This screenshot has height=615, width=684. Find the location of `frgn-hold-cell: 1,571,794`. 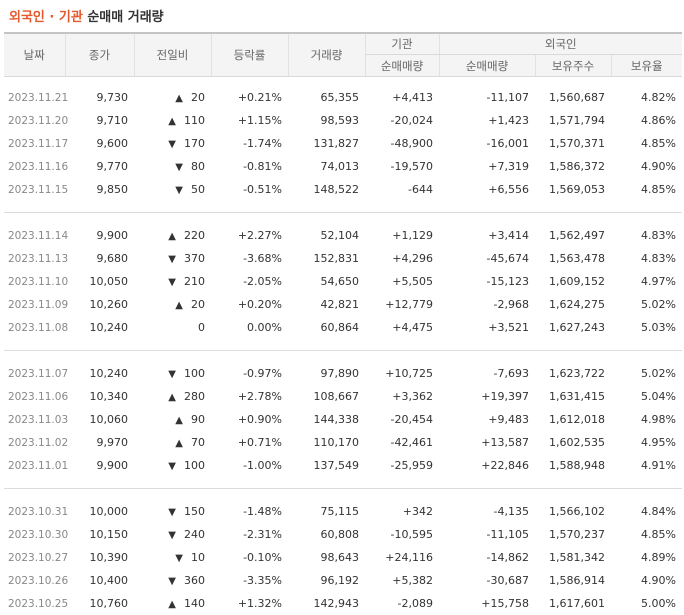

frgn-hold-cell: 1,571,794 is located at coordinates (573, 120).